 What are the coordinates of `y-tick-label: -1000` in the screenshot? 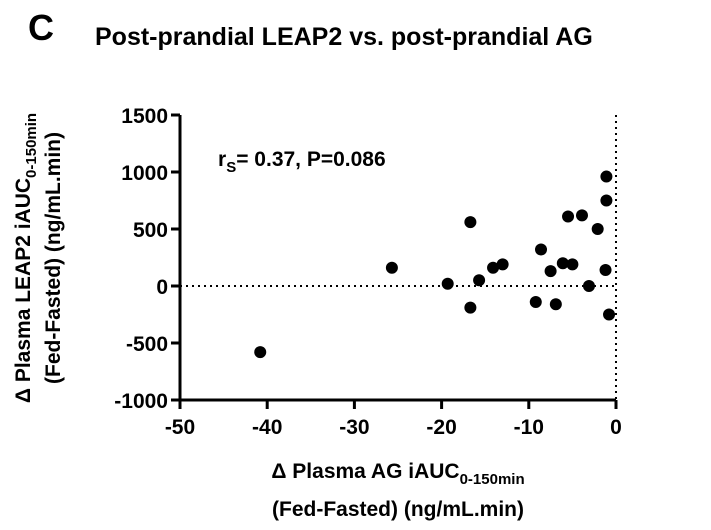 It's located at (141, 401).